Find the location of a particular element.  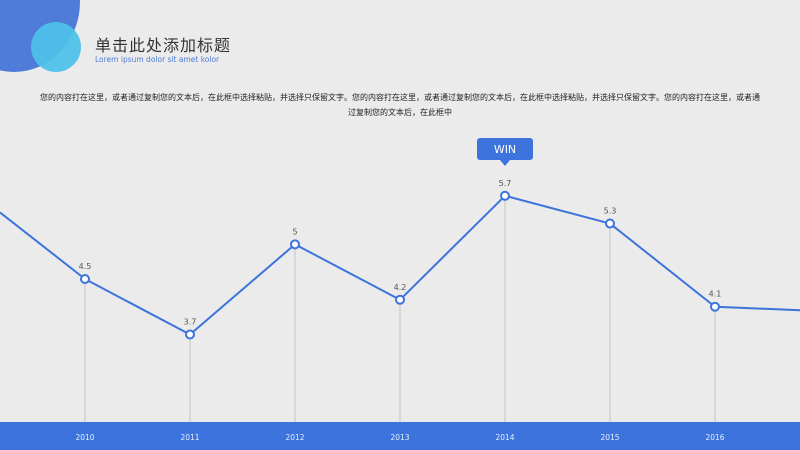

axis-band is located at coordinates (400, 436).